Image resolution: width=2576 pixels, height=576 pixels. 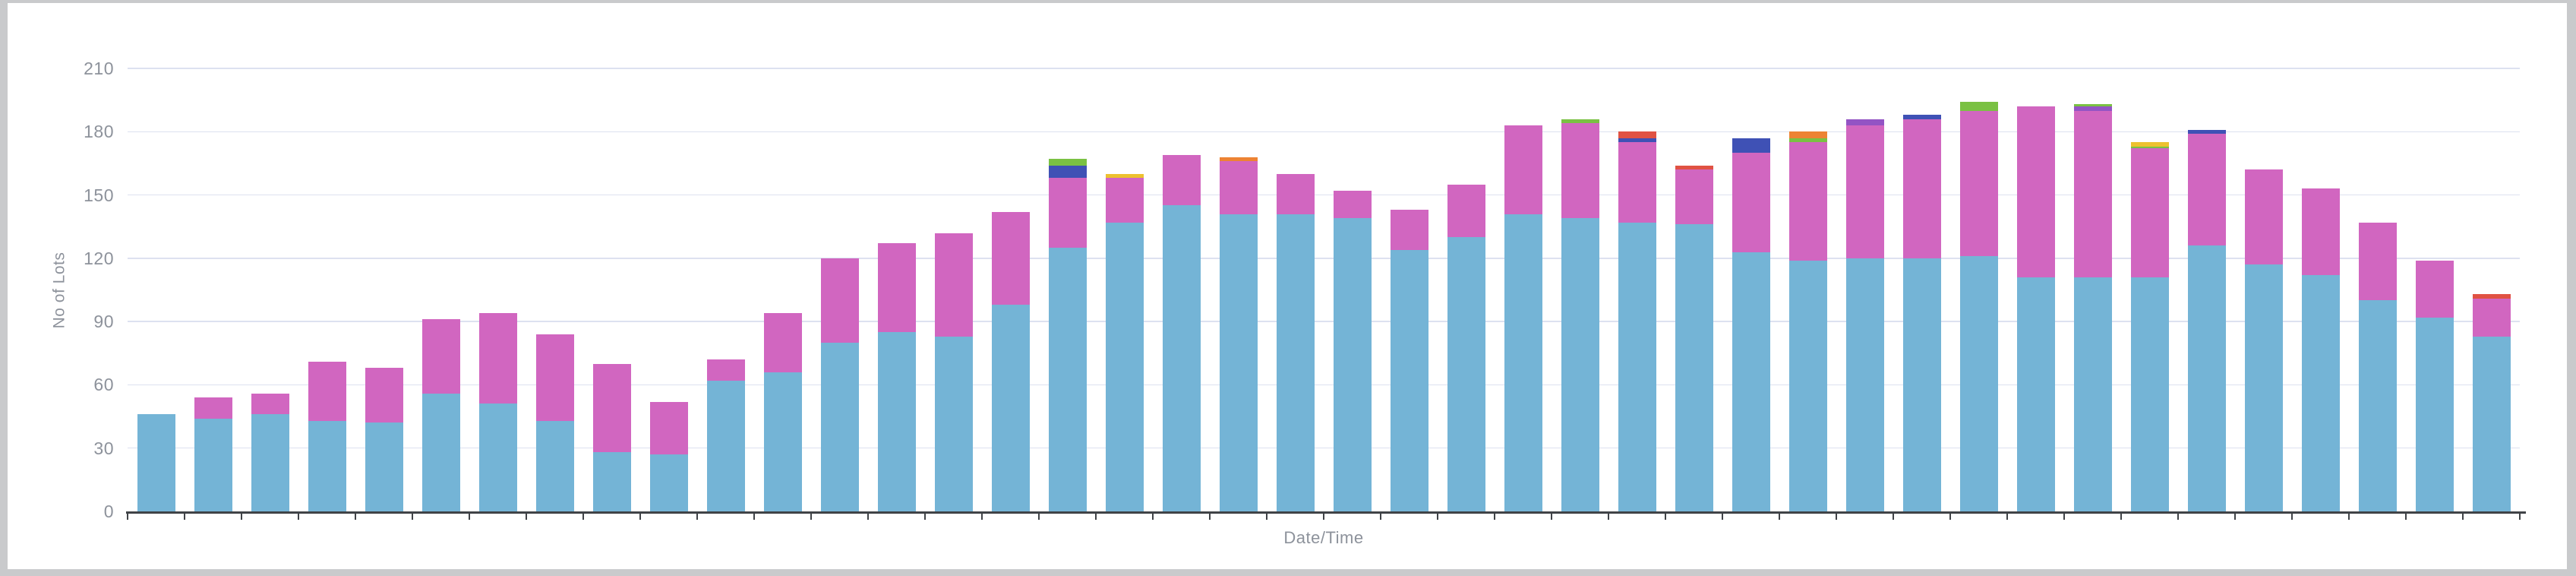 I want to click on bar-42-segment-blue, so click(x=2491, y=424).